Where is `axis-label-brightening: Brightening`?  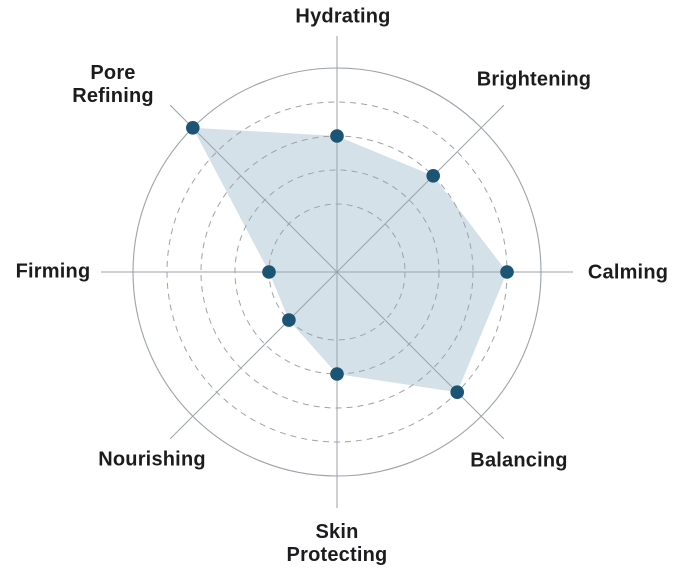
axis-label-brightening: Brightening is located at coordinates (534, 79).